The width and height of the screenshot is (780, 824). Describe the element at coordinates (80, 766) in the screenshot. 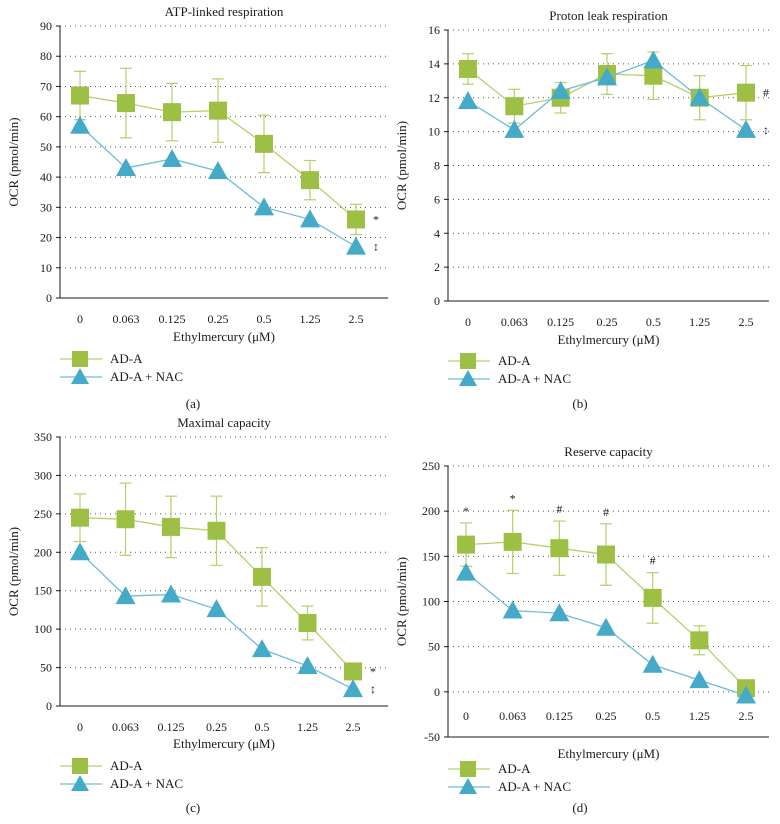

I see `legend-marker-square` at that location.